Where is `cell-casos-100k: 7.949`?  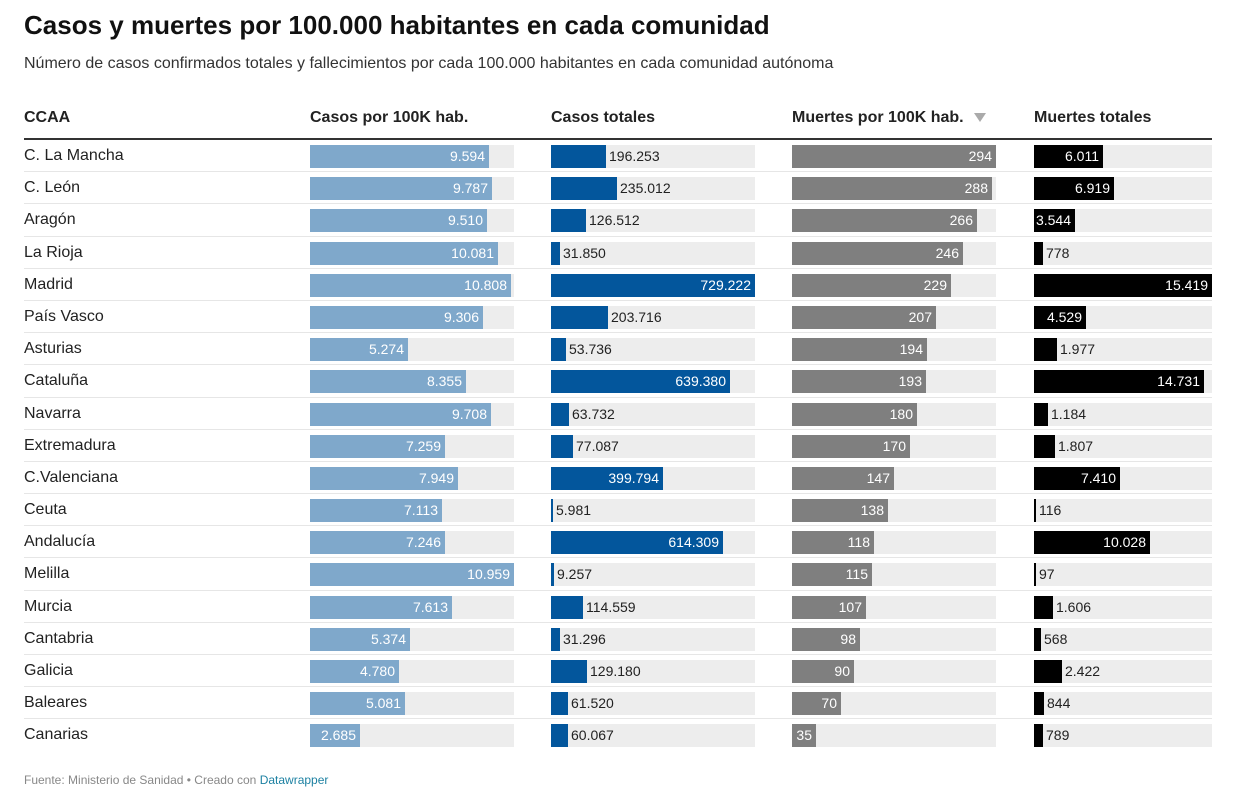 cell-casos-100k: 7.949 is located at coordinates (412, 478).